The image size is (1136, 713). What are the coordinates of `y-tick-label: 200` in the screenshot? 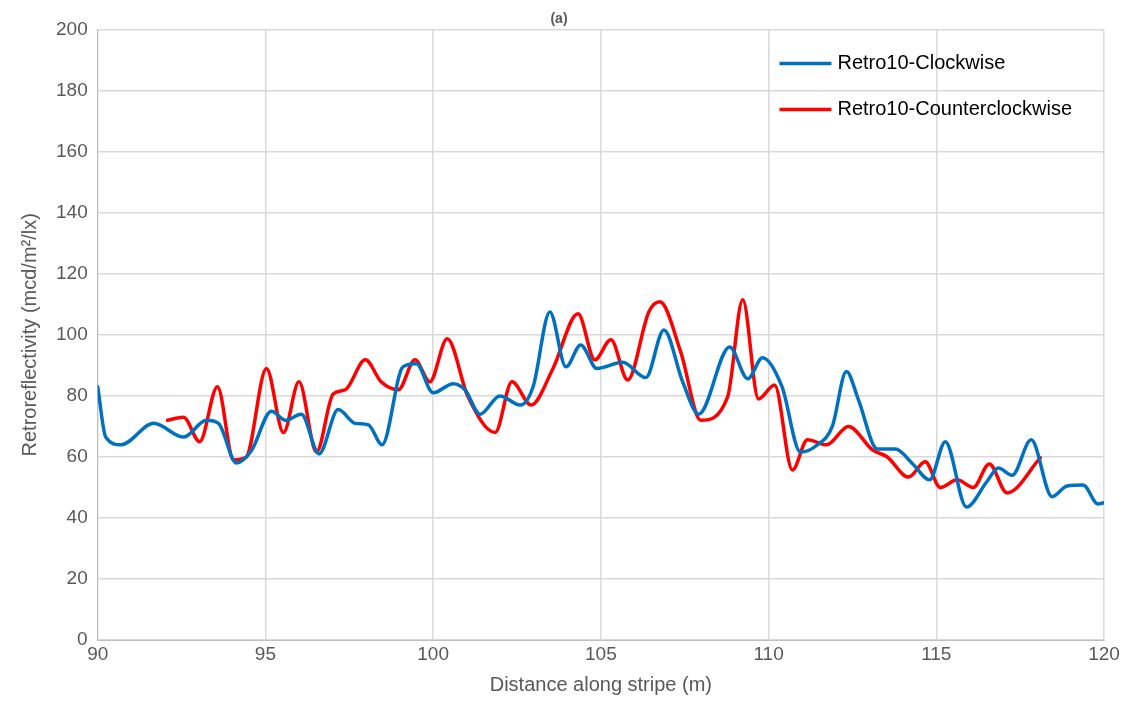 It's located at (72, 28).